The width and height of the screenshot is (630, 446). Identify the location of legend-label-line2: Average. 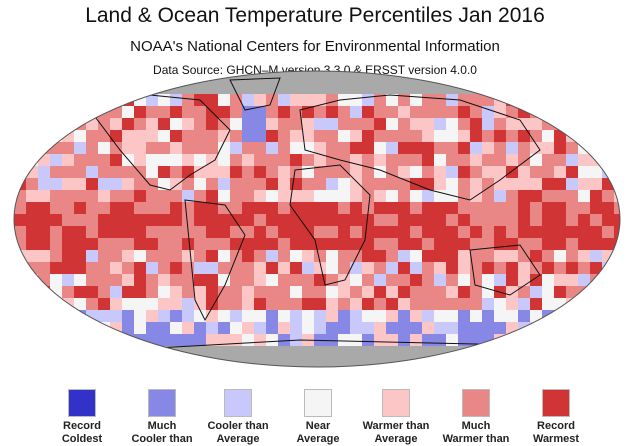
(396, 439).